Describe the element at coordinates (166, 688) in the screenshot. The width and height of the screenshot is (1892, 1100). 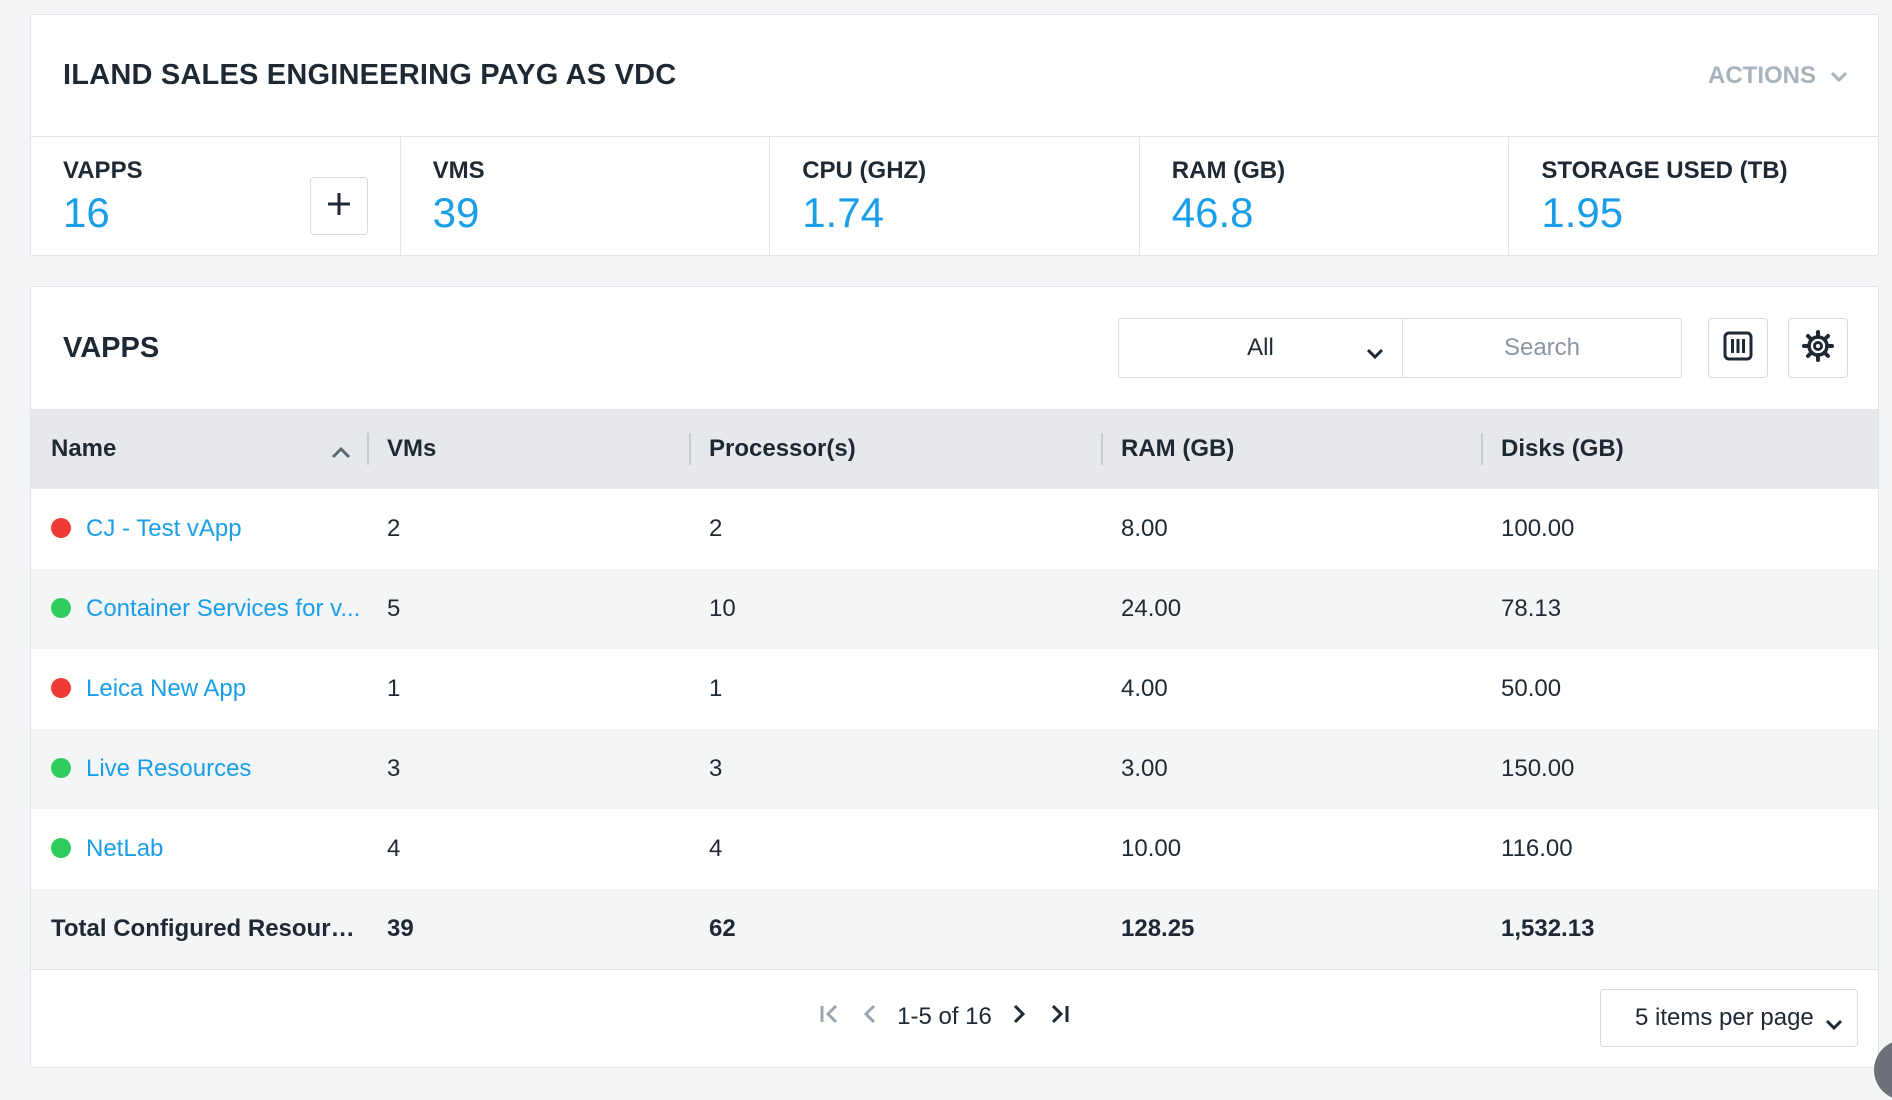
I see `vapp-link: Leica New App` at that location.